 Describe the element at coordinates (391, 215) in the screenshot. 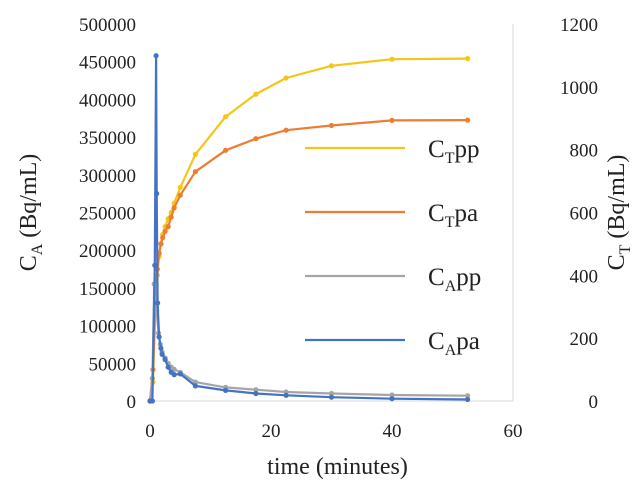

I see `legend-item-CTpa: CTpa` at that location.